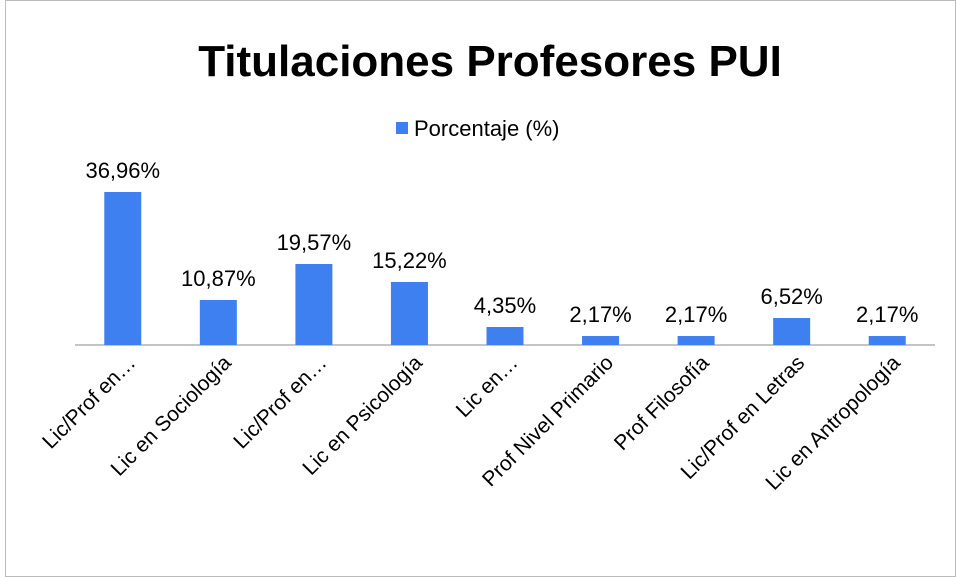 The height and width of the screenshot is (577, 956). I want to click on value-label: 36,96%, so click(122, 170).